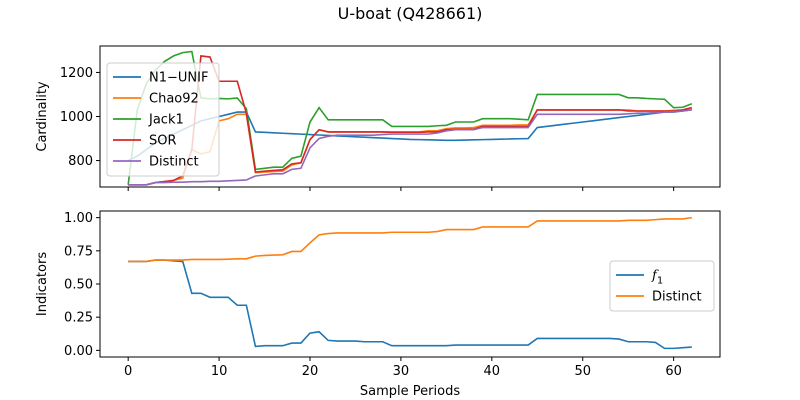  Describe the element at coordinates (78, 251) in the screenshot. I see `y-tick-label: 0.75` at that location.